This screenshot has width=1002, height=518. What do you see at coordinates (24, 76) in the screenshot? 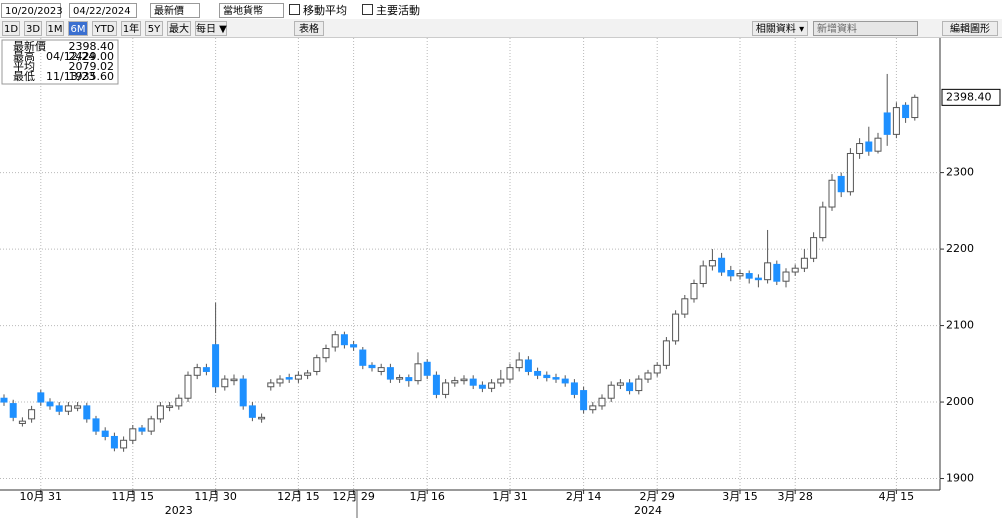
I see `stat-name: 最低` at bounding box center [24, 76].